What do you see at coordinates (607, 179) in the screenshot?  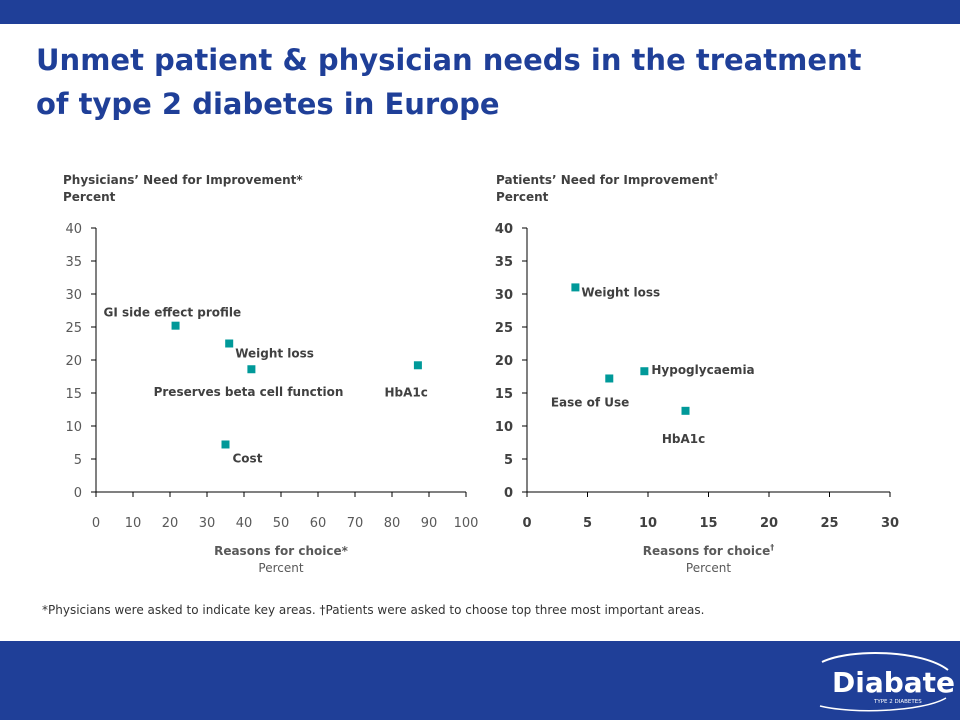 I see `chart2-ylabel: Patients’ Need for Improvement†` at bounding box center [607, 179].